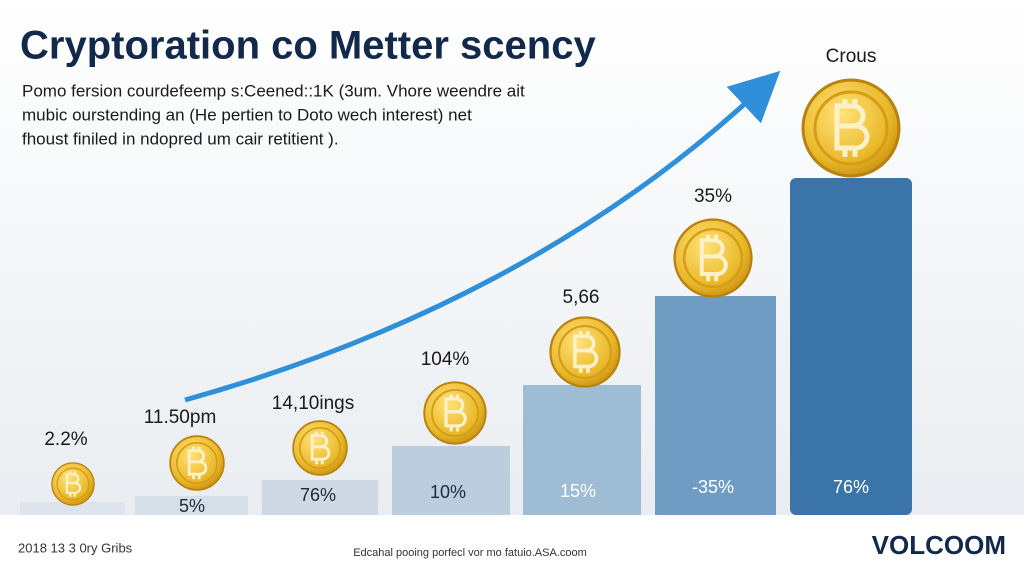  Describe the element at coordinates (713, 487) in the screenshot. I see `bar-inner-label: -35%` at that location.